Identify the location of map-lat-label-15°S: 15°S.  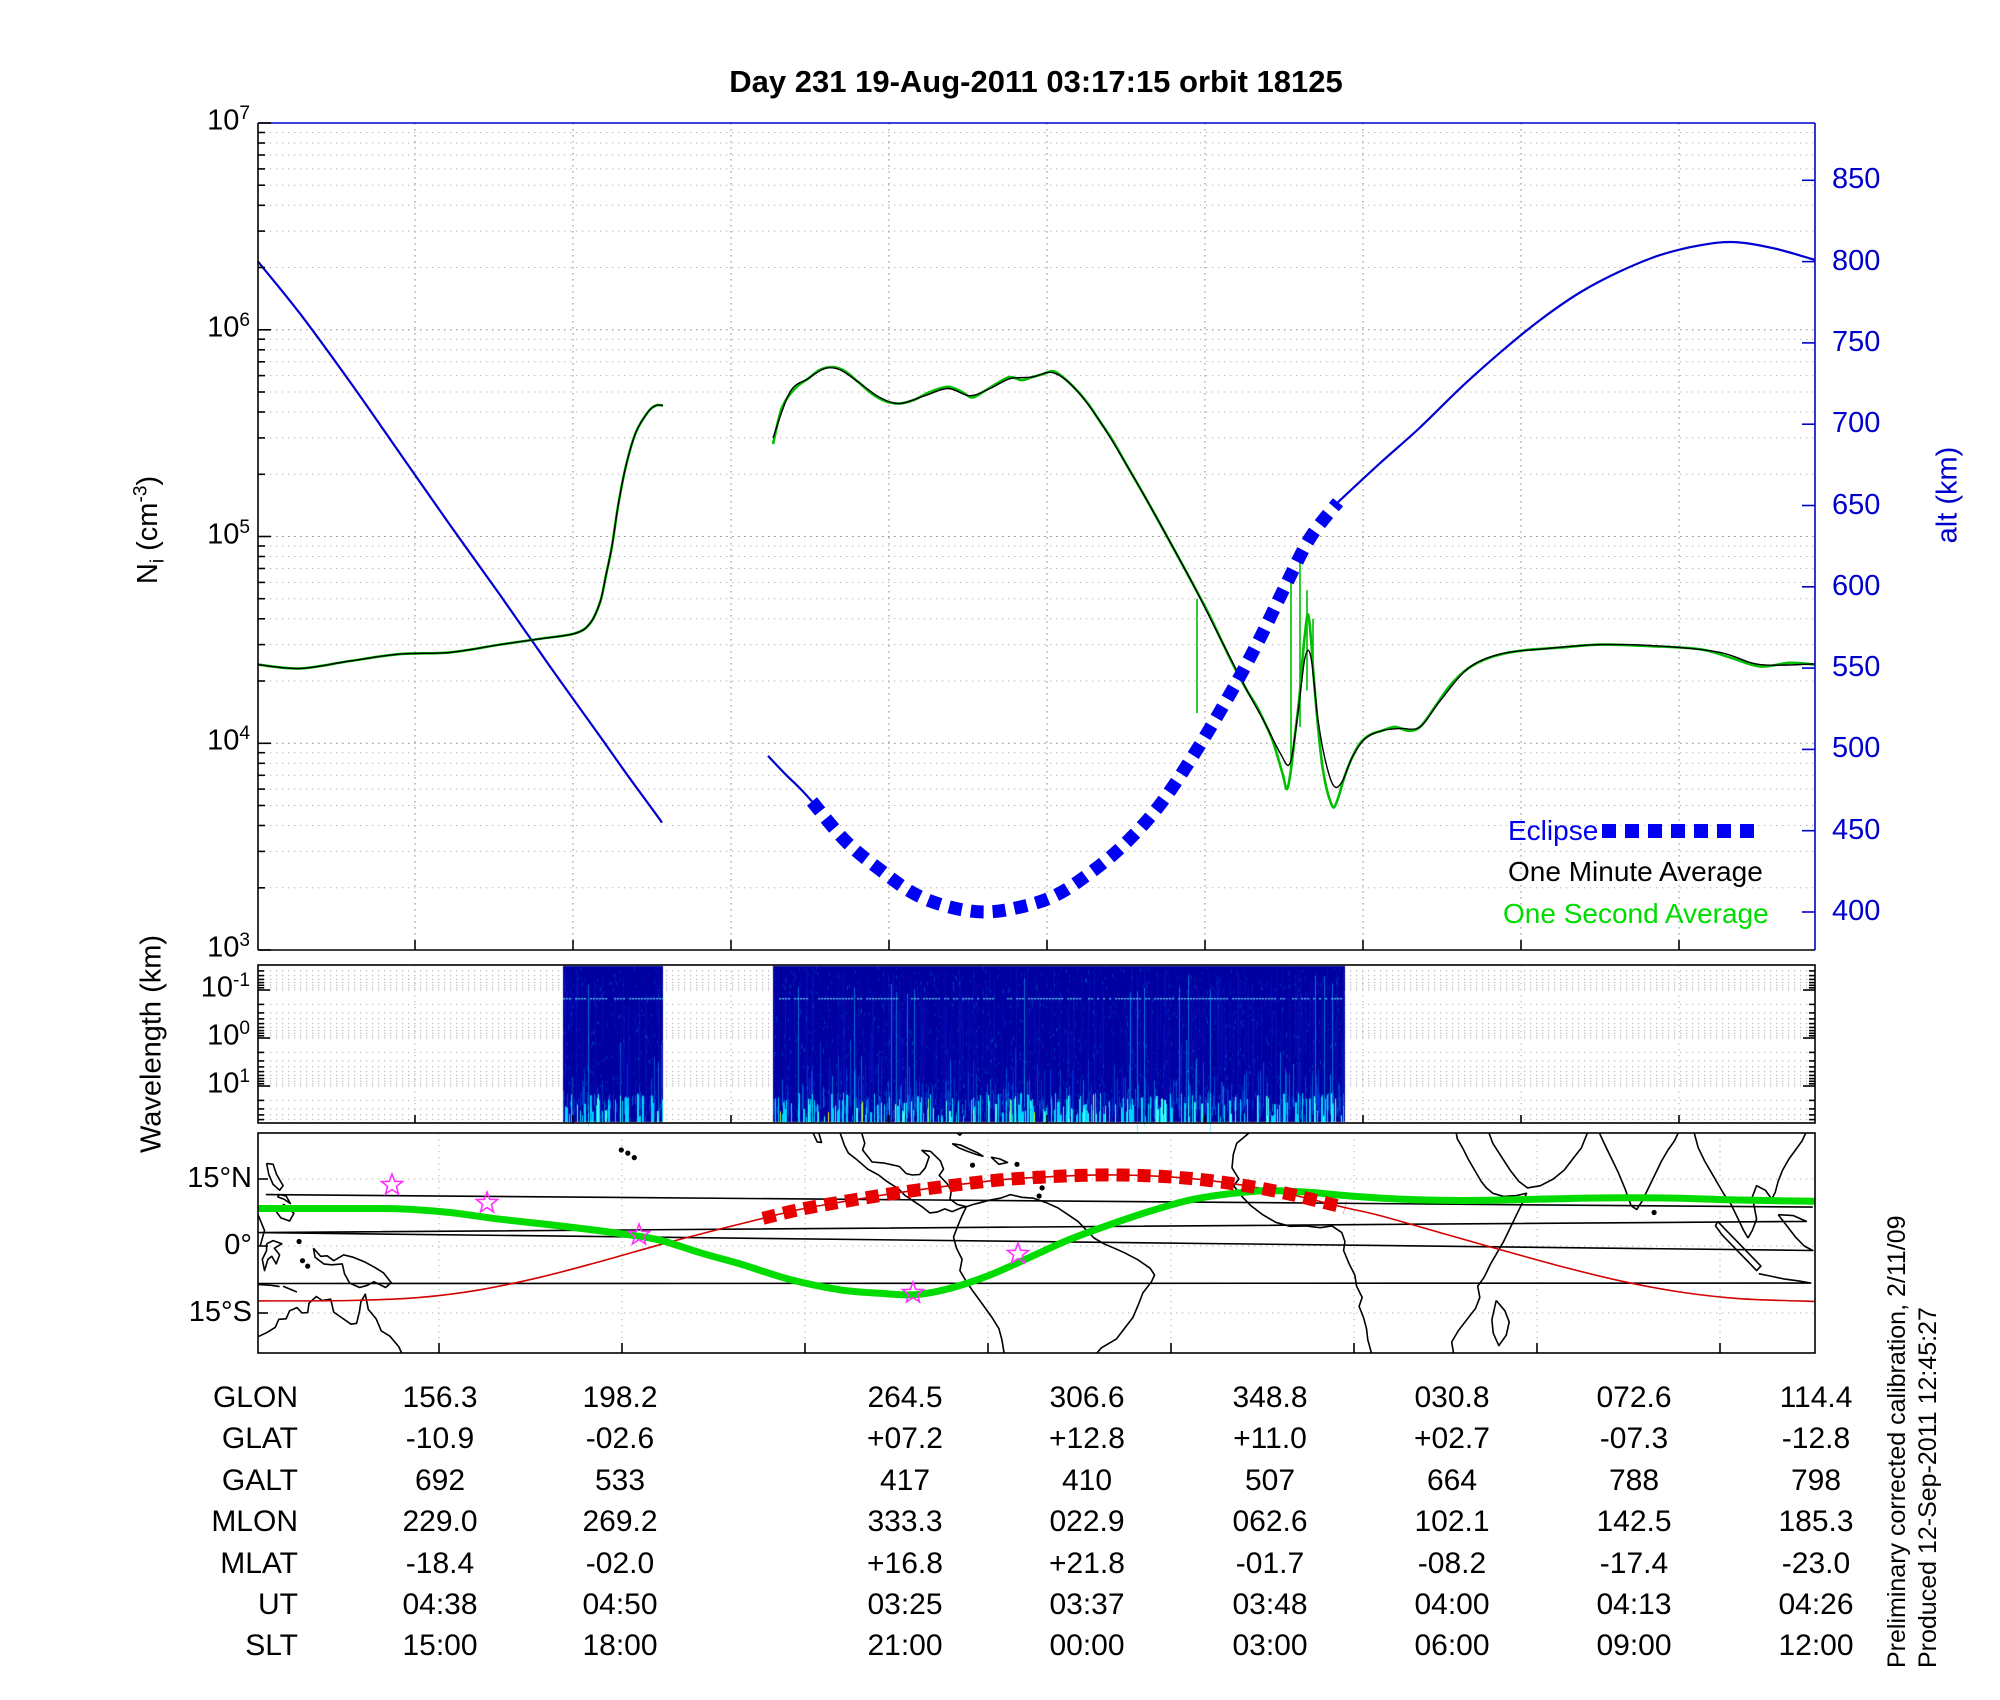
(220, 1312).